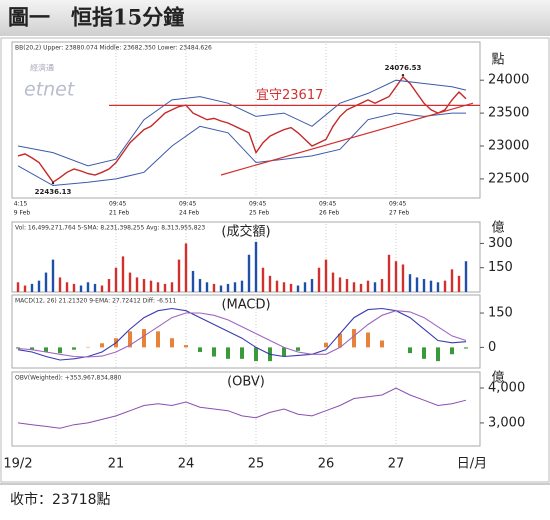 This screenshot has height=520, width=550. Describe the element at coordinates (347, 139) in the screenshot. I see `trendline` at that location.